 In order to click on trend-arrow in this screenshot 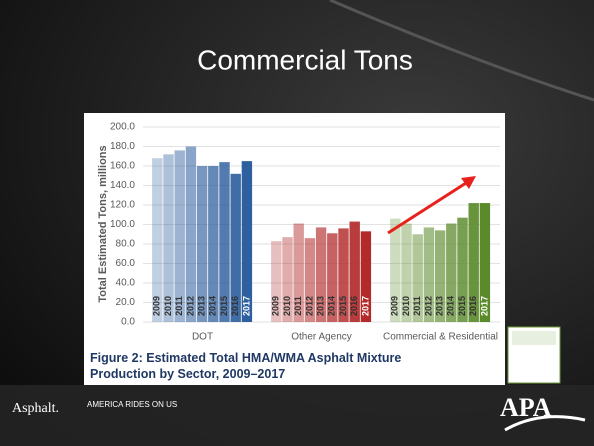, I will do `click(427, 208)`.